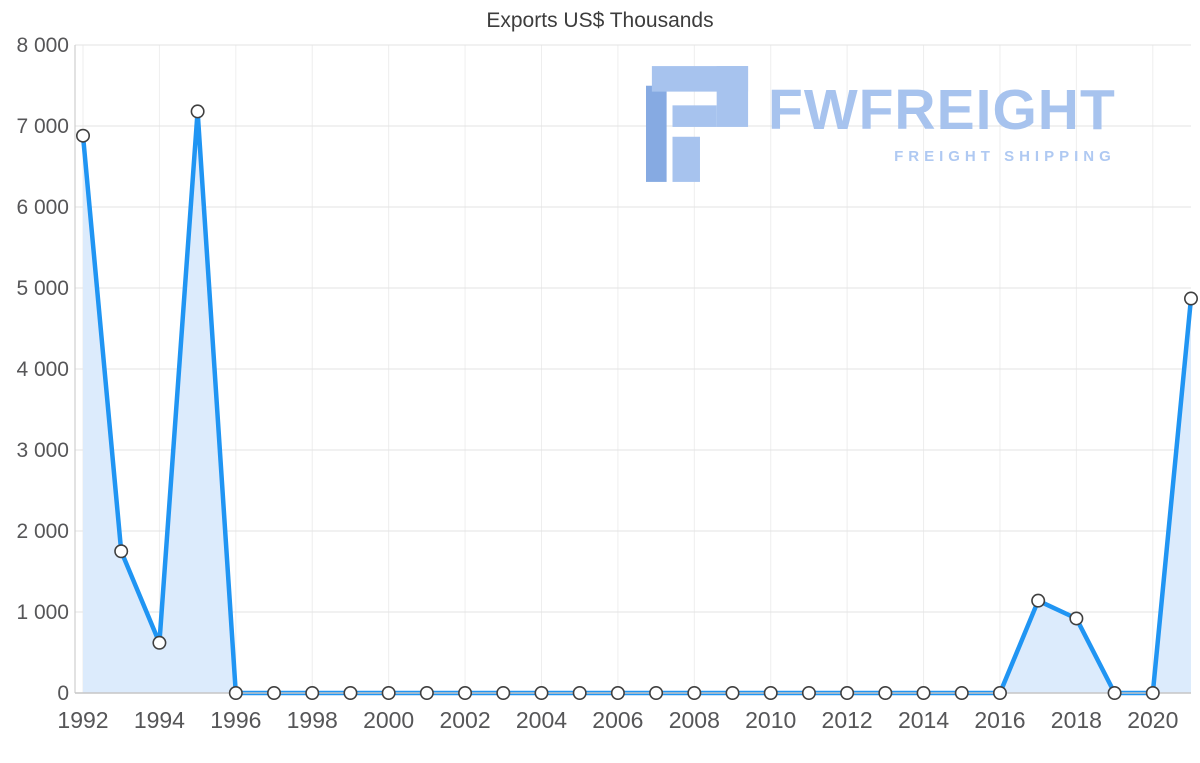 The image size is (1200, 763). What do you see at coordinates (770, 720) in the screenshot?
I see `svg-text: 2010` at bounding box center [770, 720].